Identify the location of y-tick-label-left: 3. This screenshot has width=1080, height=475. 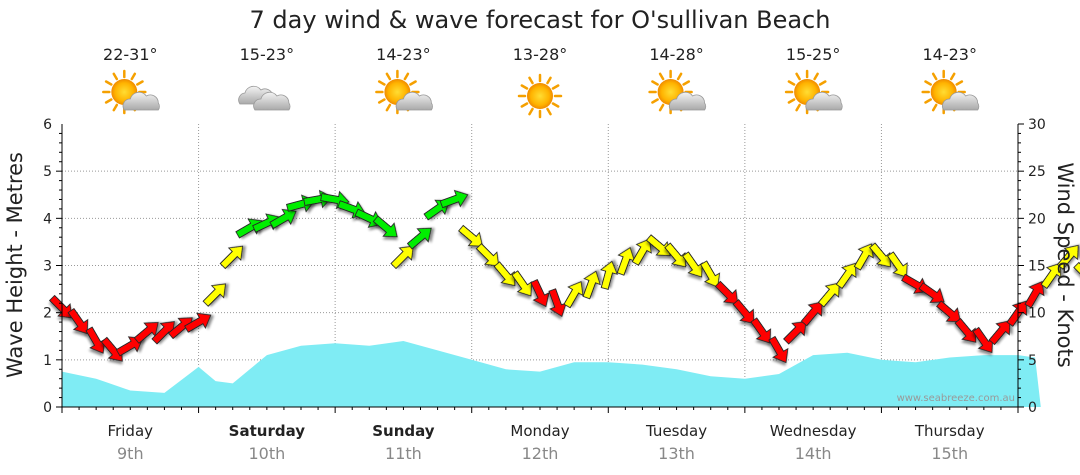
(47, 267).